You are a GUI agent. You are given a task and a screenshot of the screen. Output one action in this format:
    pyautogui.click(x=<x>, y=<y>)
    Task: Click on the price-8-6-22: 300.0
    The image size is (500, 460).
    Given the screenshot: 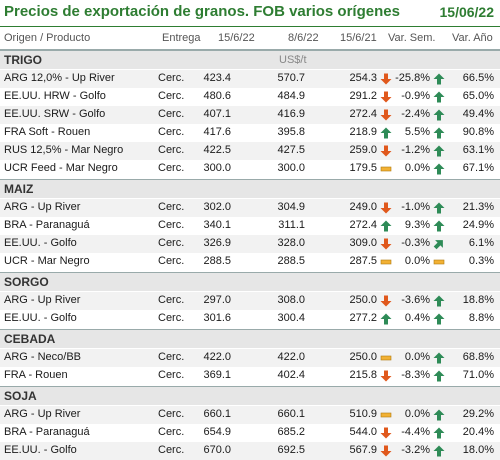 What is the action you would take?
    pyautogui.click(x=291, y=168)
    